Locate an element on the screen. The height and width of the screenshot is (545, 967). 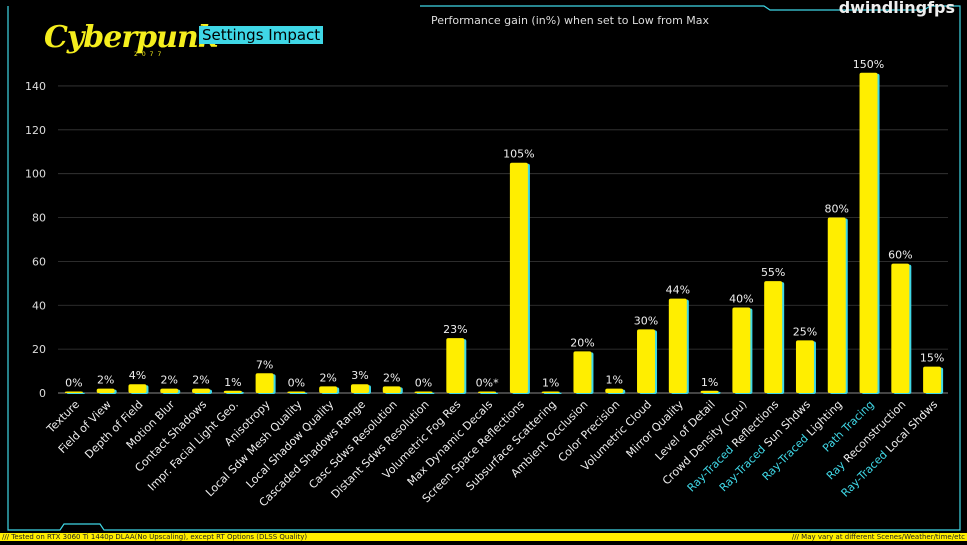
data-label: 25% is located at coordinates (805, 331).